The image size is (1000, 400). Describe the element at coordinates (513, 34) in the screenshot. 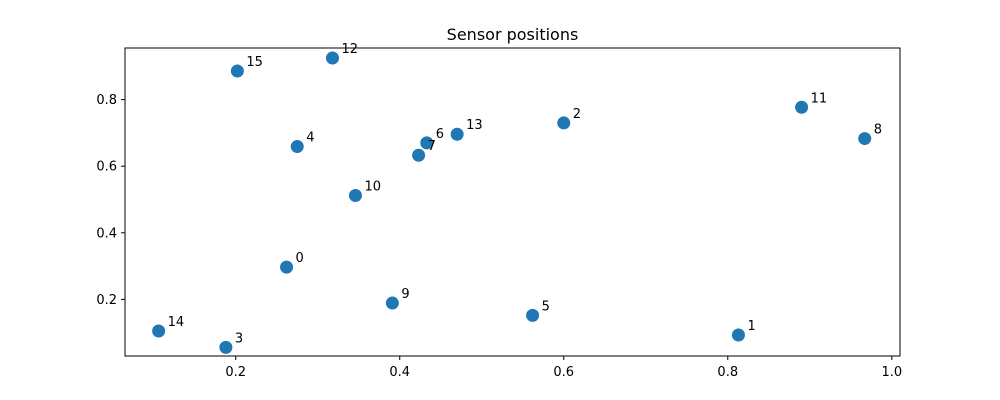

I see `chart-title: Sensor positions` at that location.